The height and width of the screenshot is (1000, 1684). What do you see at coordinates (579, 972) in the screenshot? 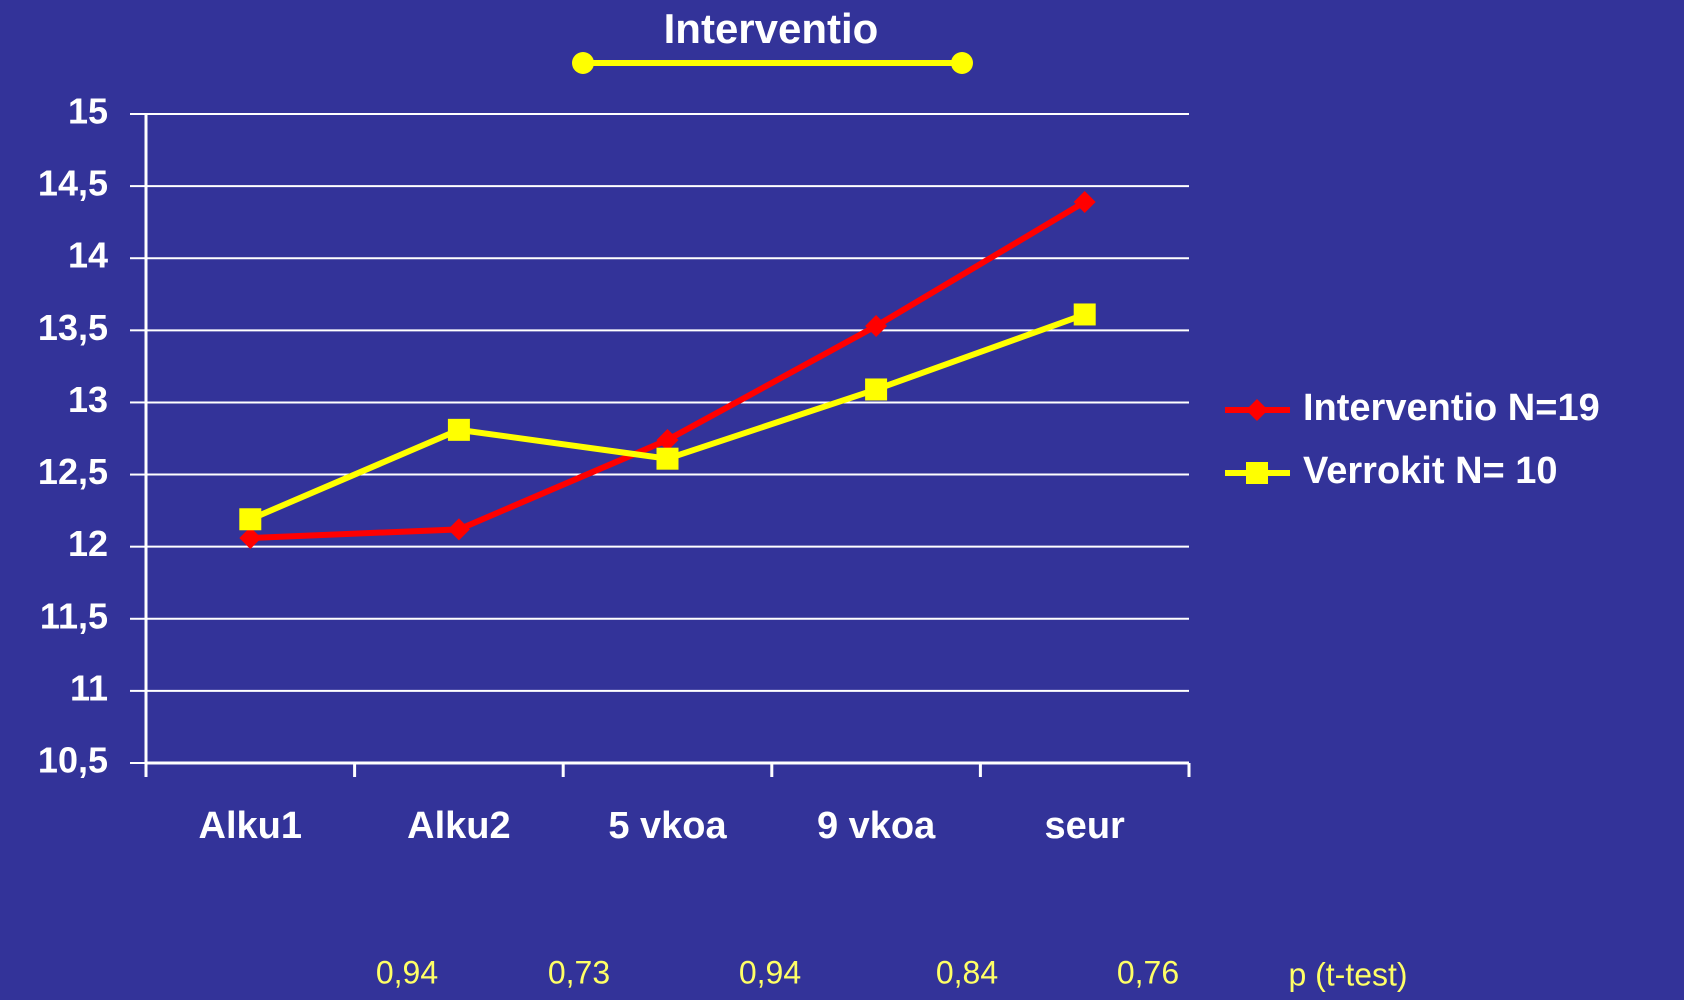
I see `p-value: 0,73` at bounding box center [579, 972].